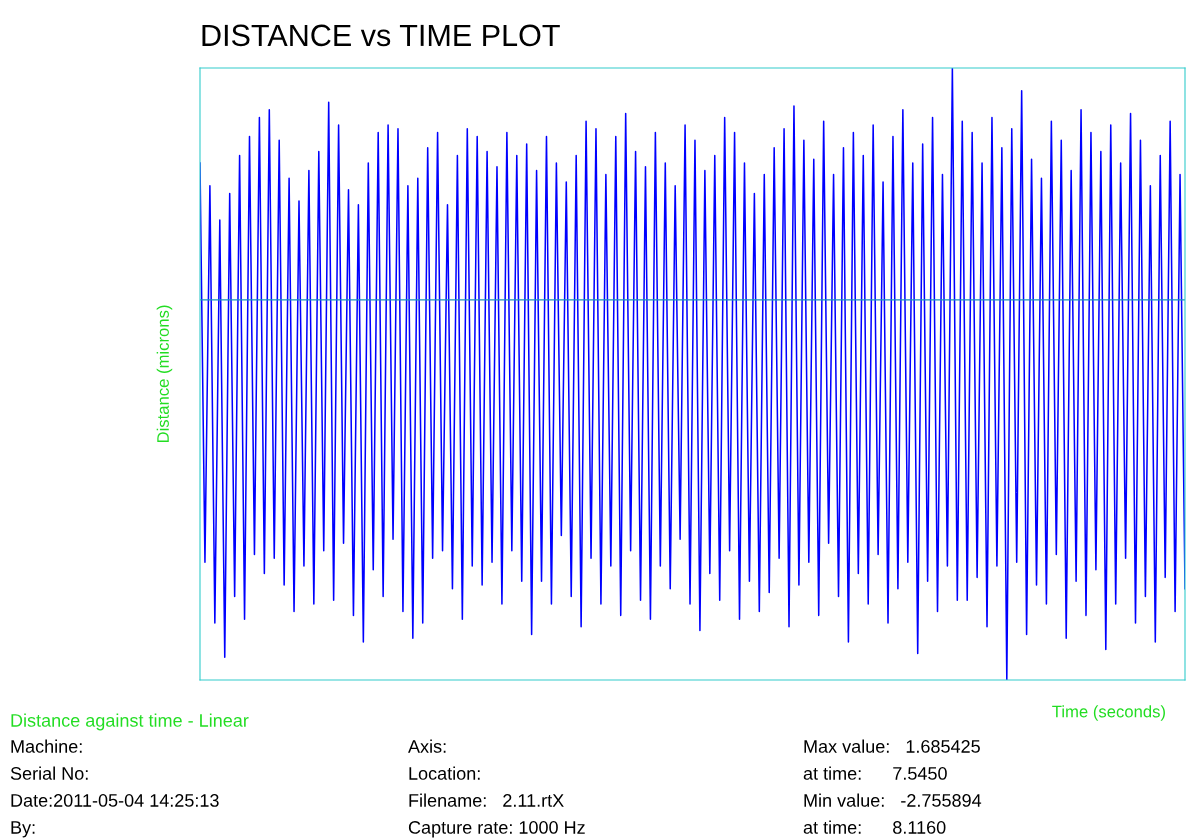 The height and width of the screenshot is (839, 1187). I want to click on text: Axis:, so click(427, 746).